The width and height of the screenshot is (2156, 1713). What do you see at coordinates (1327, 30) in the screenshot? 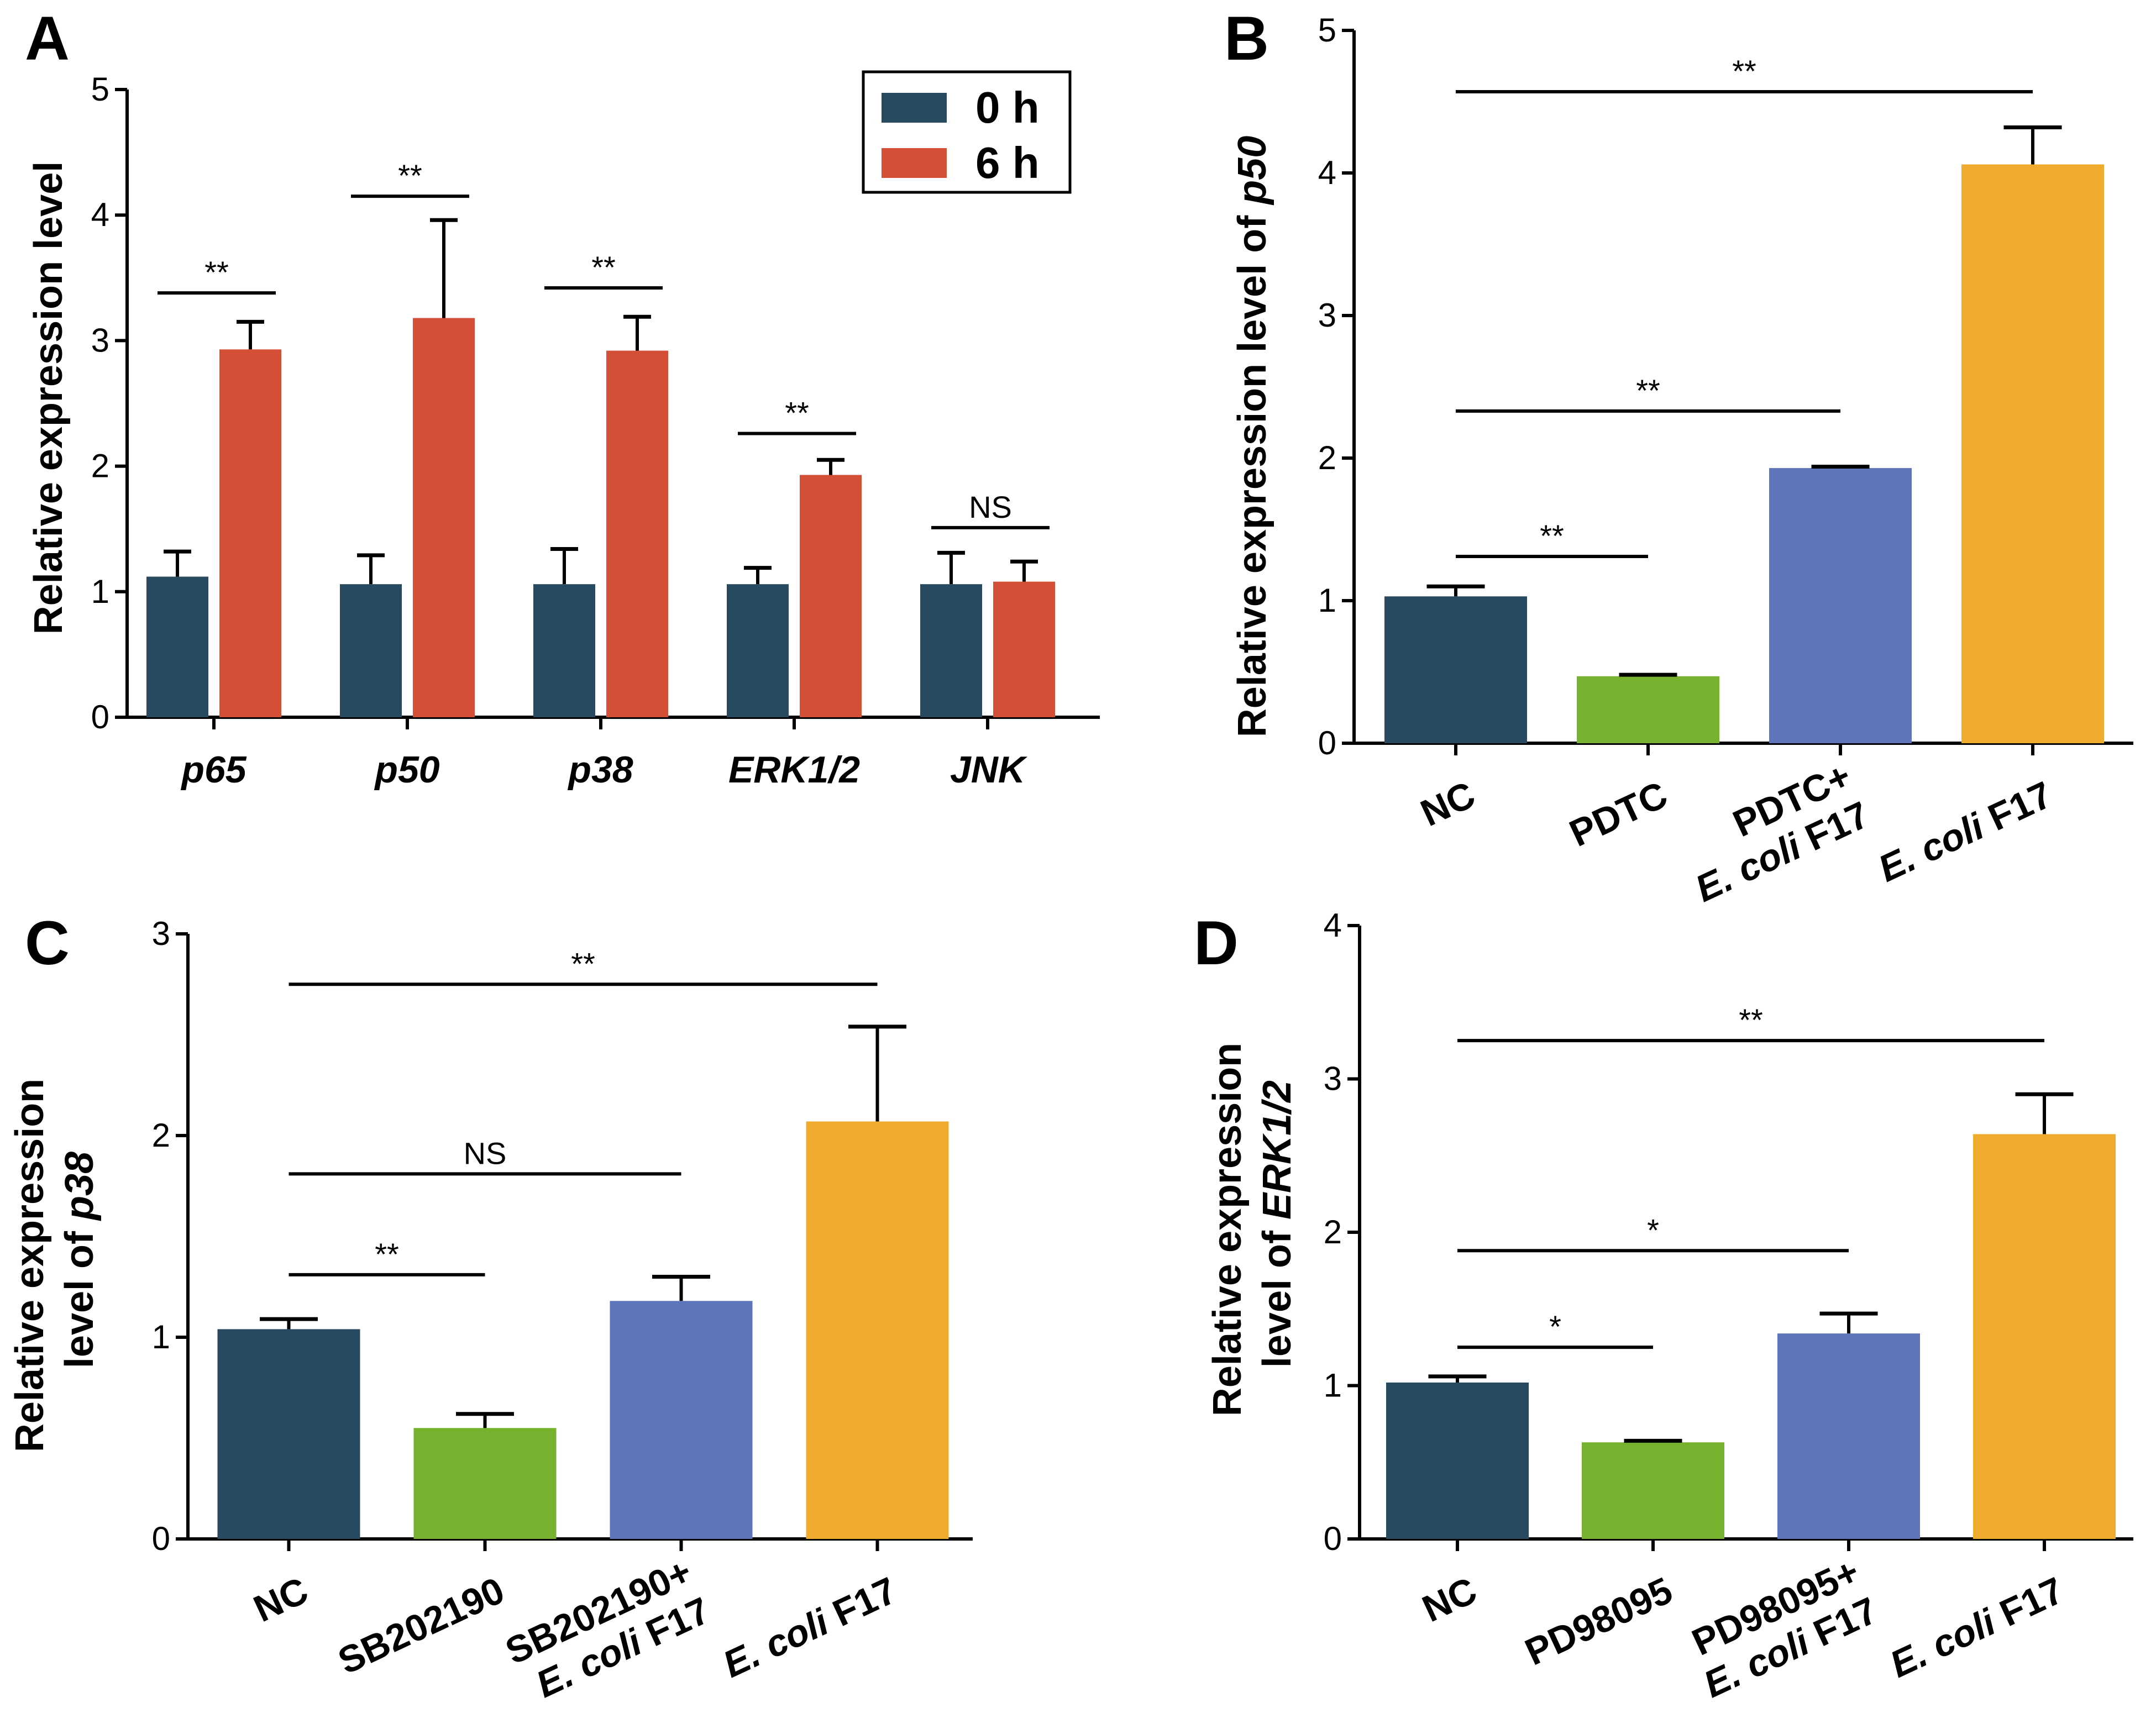
I see `panel-b-y-tick-label: 5` at bounding box center [1327, 30].